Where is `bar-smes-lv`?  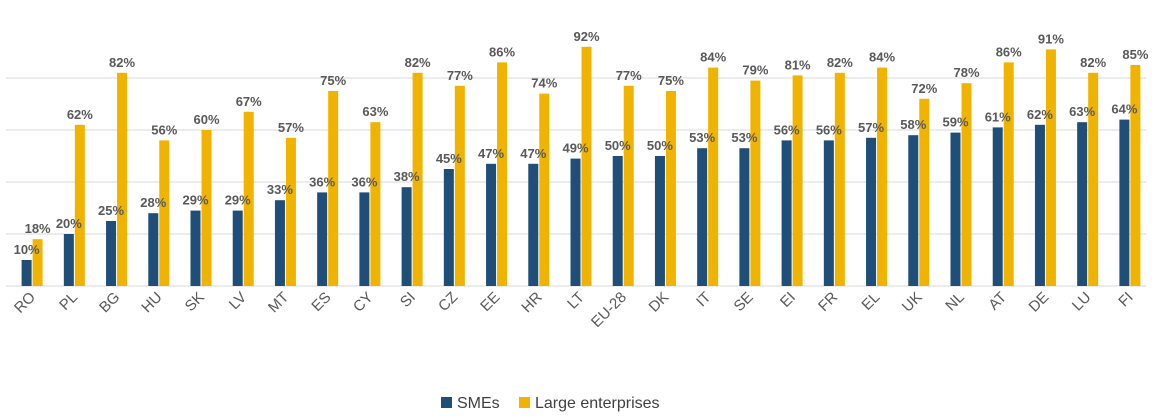
bar-smes-lv is located at coordinates (237, 248).